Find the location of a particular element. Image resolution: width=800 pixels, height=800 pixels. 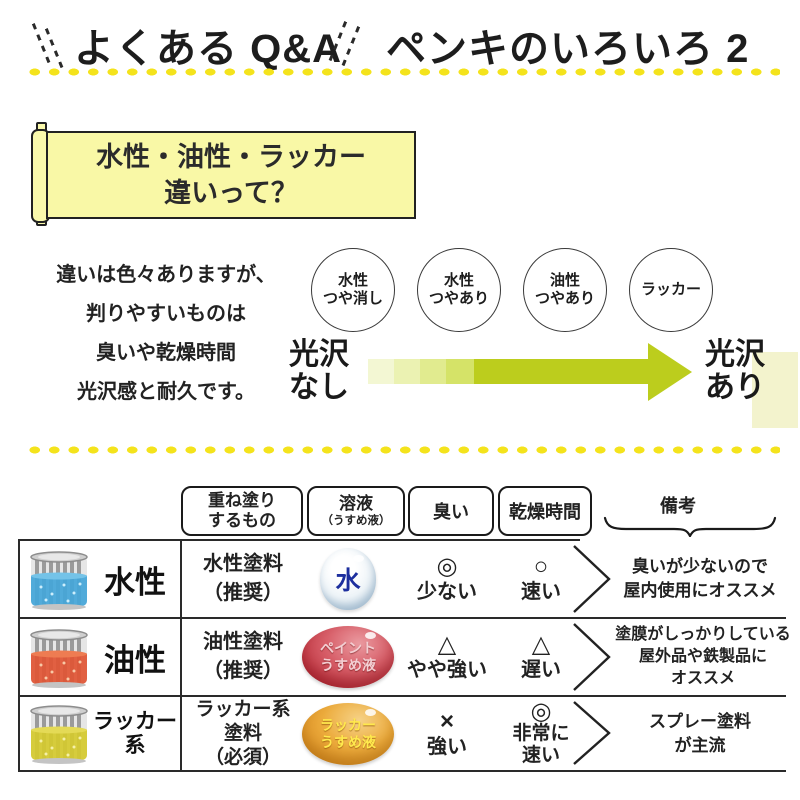

table-border-top is located at coordinates (299, 540).